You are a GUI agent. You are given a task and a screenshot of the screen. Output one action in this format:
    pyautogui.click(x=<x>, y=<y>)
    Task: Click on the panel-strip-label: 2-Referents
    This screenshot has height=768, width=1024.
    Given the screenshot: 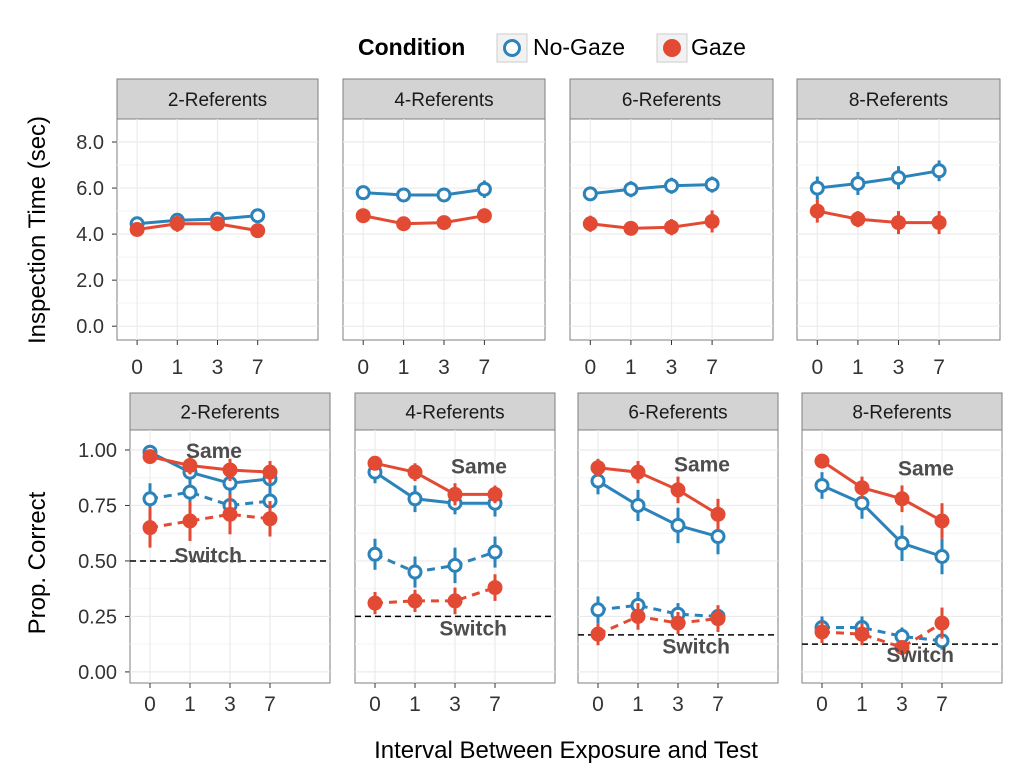 What is the action you would take?
    pyautogui.click(x=229, y=413)
    